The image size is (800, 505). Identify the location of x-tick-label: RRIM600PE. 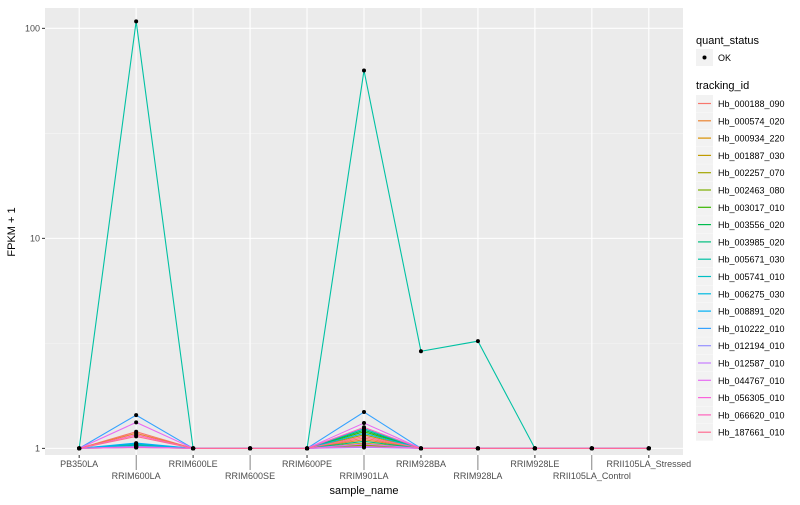
(307, 464).